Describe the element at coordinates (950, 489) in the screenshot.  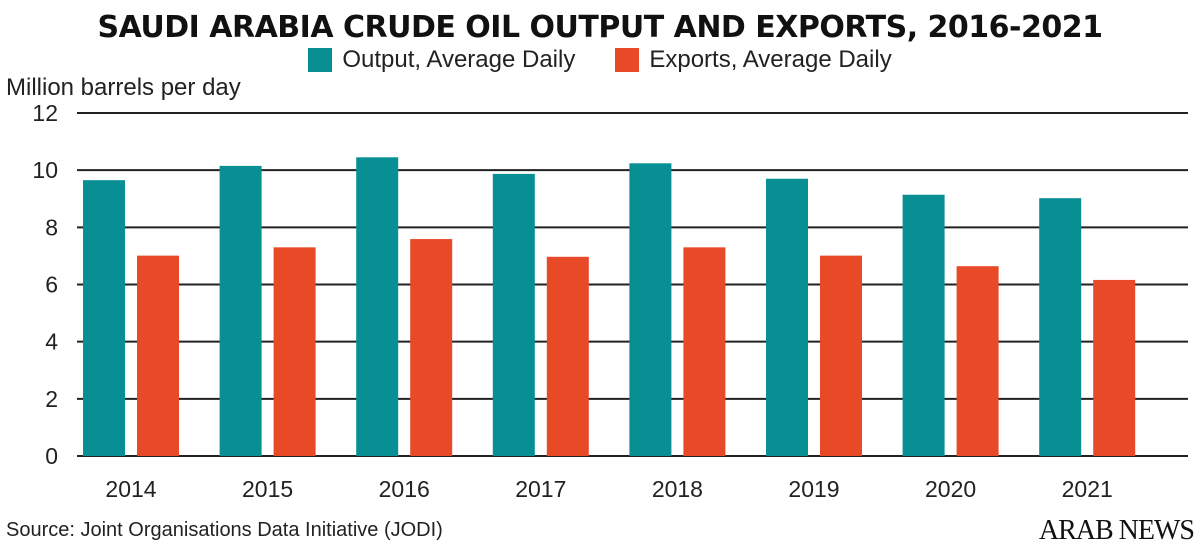
I see `x-tick-label: 2020` at that location.